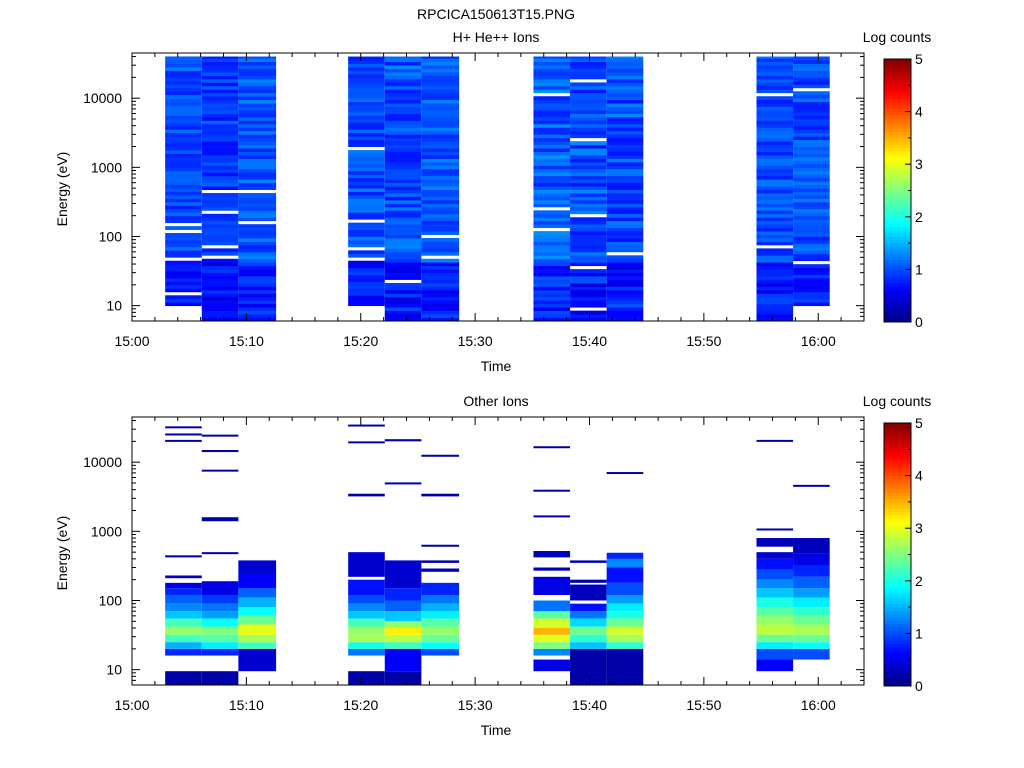 This screenshot has width=1024, height=768. Describe the element at coordinates (62, 189) in the screenshot. I see `panel1-ylabel: Energy (eV)` at that location.